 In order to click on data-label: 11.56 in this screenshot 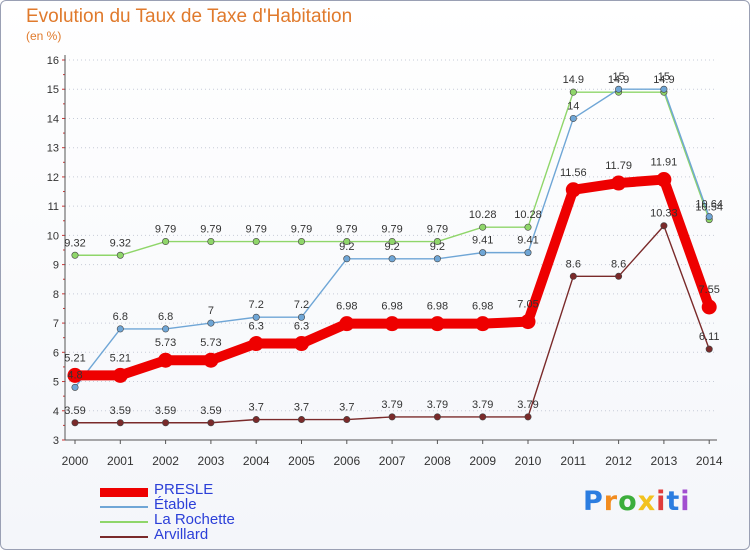, I will do `click(573, 173)`.